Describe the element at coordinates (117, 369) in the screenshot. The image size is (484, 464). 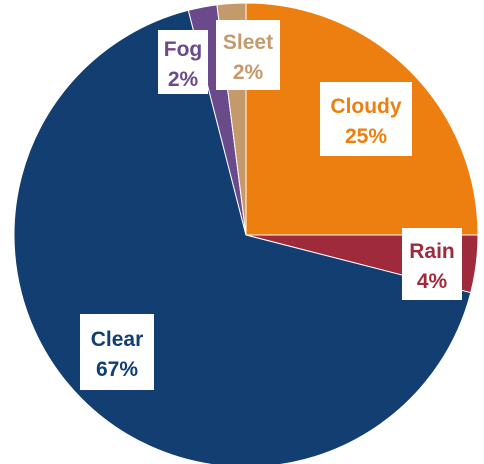
I see `slice-percent-label: 67%` at that location.